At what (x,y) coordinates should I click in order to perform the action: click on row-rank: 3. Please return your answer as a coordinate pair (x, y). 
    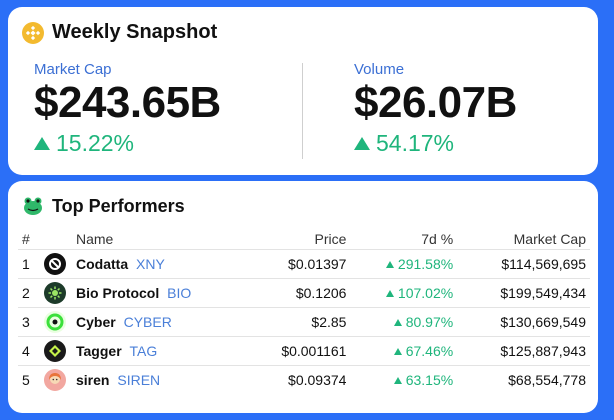
    Looking at the image, I should click on (29, 321).